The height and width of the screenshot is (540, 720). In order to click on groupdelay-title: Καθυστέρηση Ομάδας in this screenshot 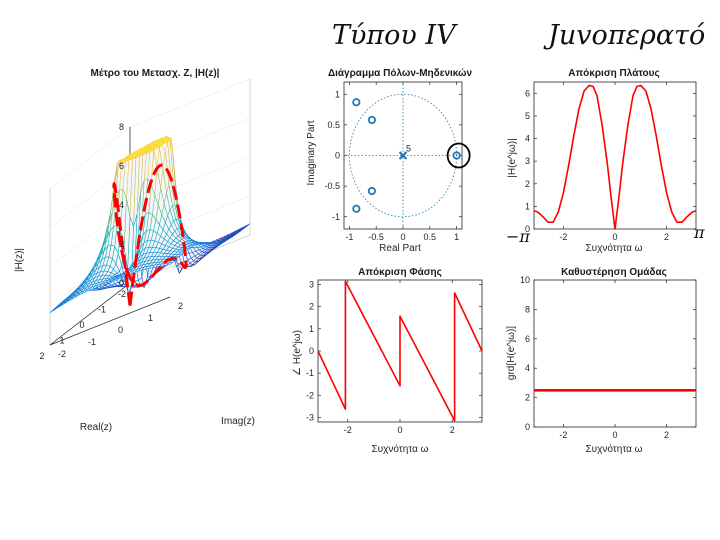, I will do `click(614, 272)`.